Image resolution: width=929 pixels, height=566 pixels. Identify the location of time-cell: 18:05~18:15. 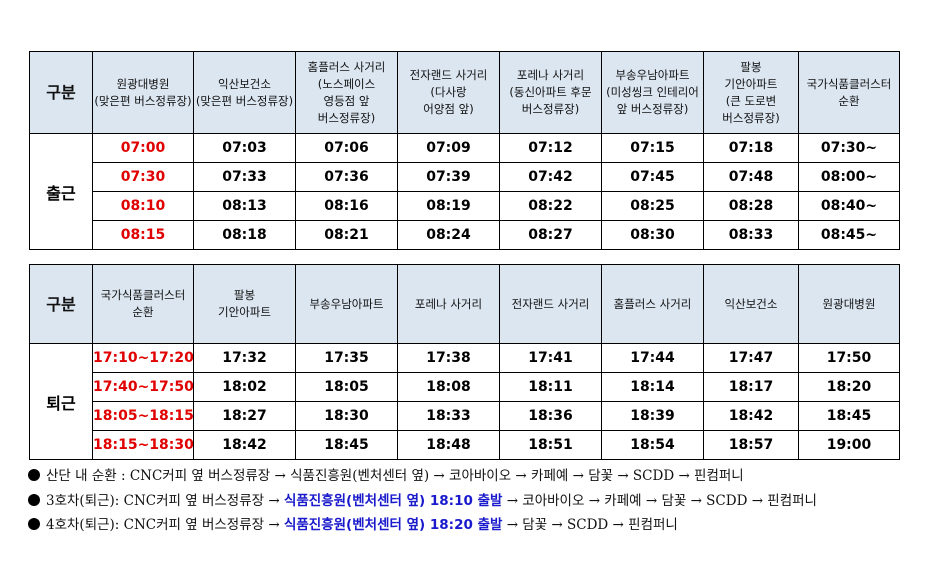
(143, 416).